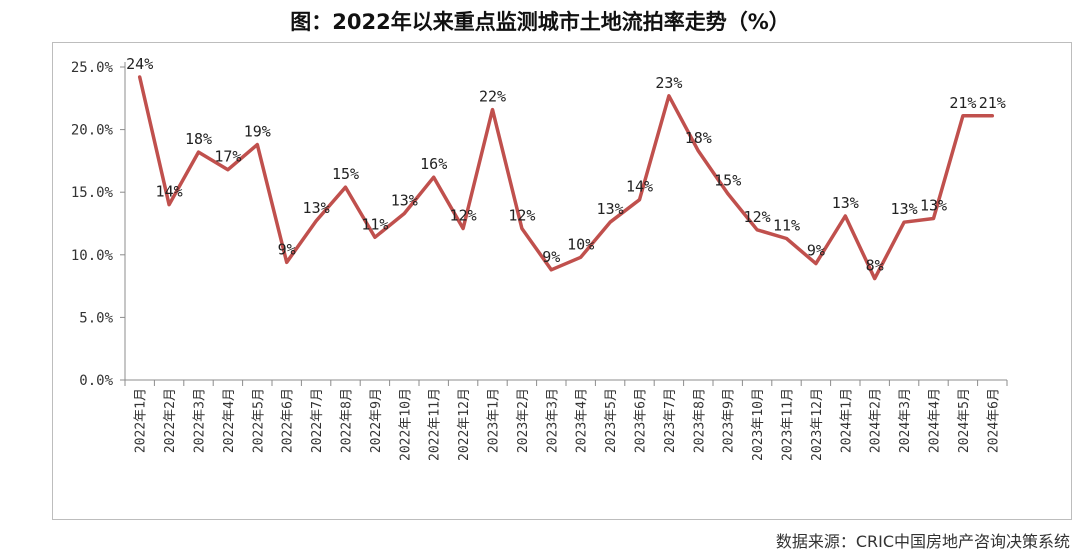 This screenshot has height=560, width=1080. I want to click on data-label: 19%, so click(257, 132).